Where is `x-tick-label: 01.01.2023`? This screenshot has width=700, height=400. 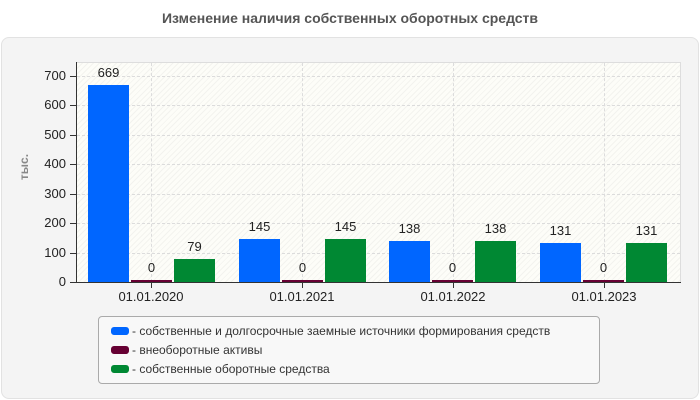
x-tick-label: 01.01.2023 is located at coordinates (604, 296).